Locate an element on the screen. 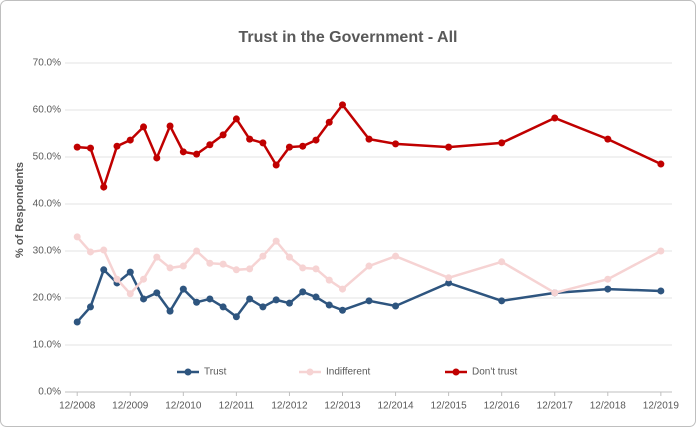  y-axis-label: % of Respondents is located at coordinates (20, 210).